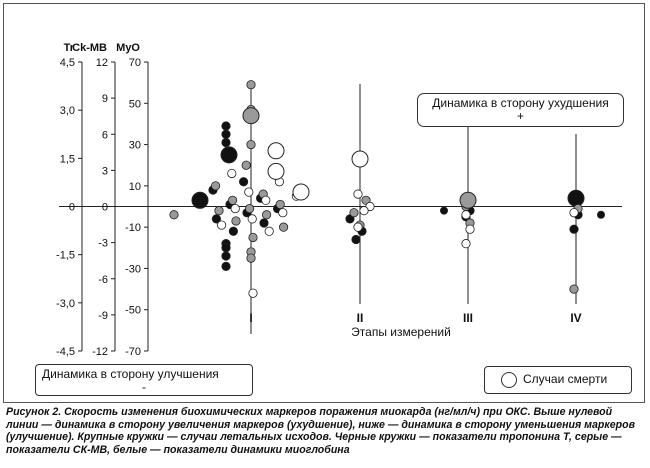 Image resolution: width=650 pixels, height=468 pixels. Describe the element at coordinates (520, 103) in the screenshot. I see `worsening-text: Динамика в сторону ухудшения` at that location.